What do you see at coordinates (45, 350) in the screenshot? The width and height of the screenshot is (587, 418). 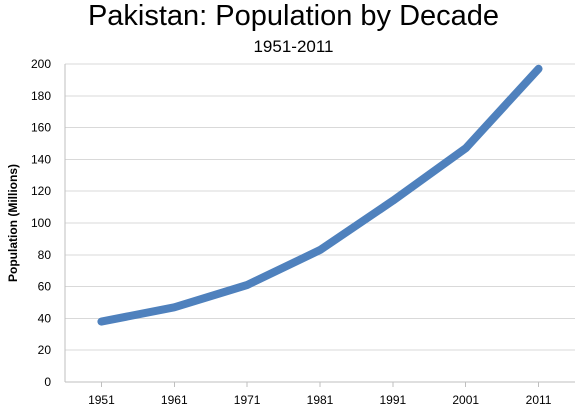 I see `y-tick-label: 20` at bounding box center [45, 350].